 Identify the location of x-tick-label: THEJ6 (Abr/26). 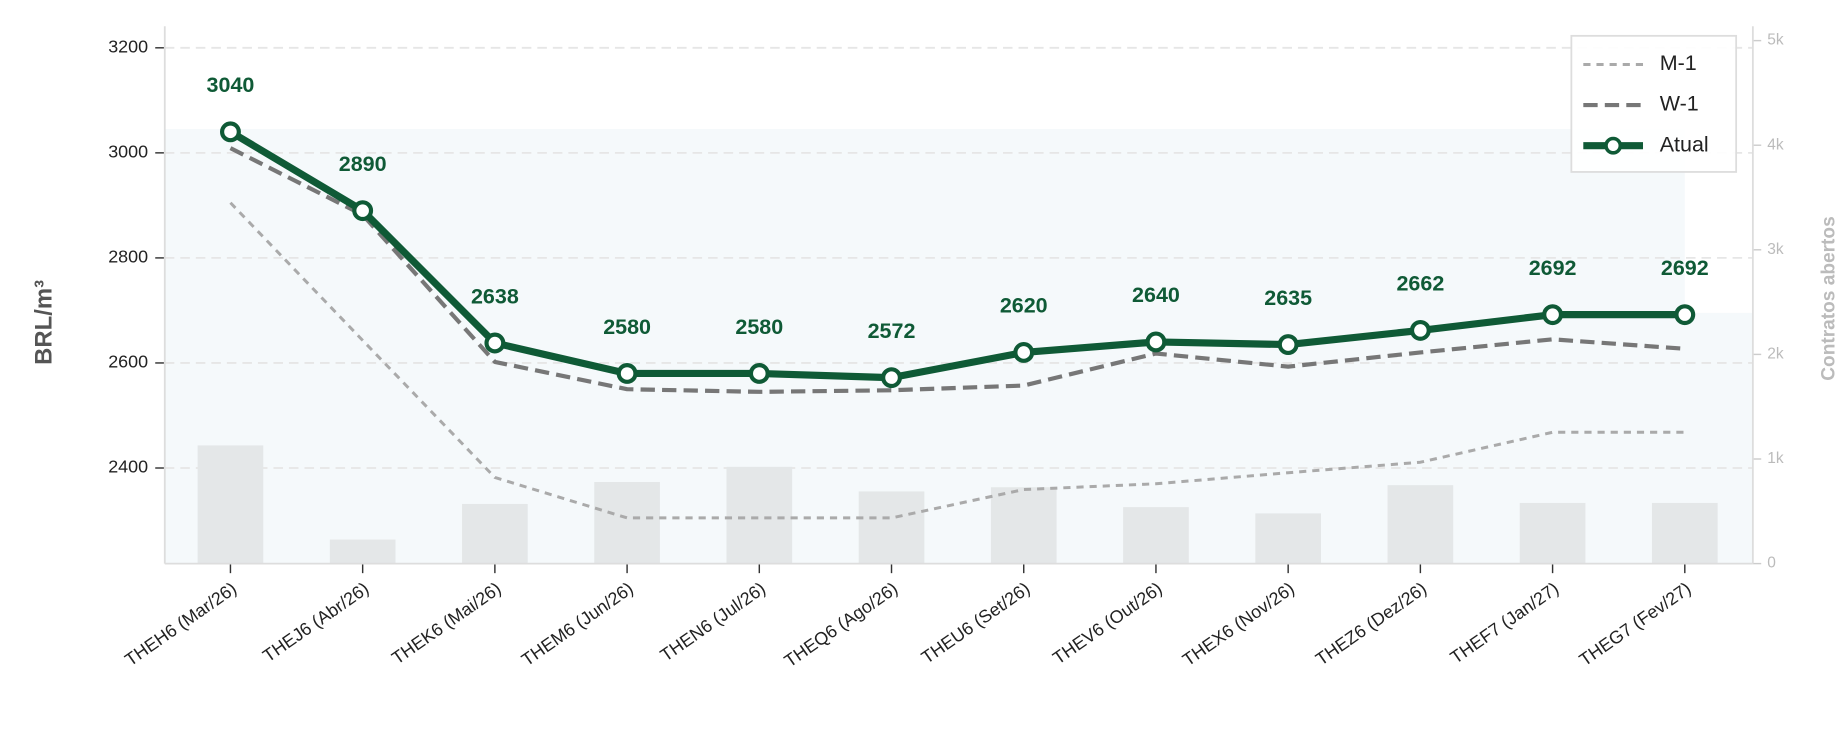
(315, 622).